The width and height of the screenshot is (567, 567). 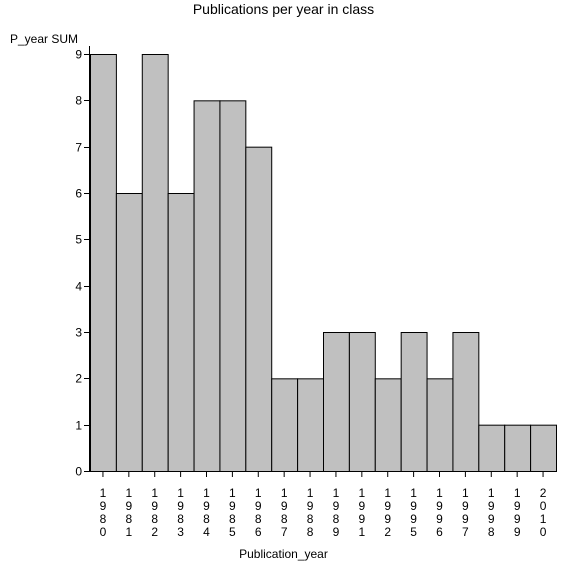 What do you see at coordinates (310, 425) in the screenshot?
I see `bar-1988` at bounding box center [310, 425].